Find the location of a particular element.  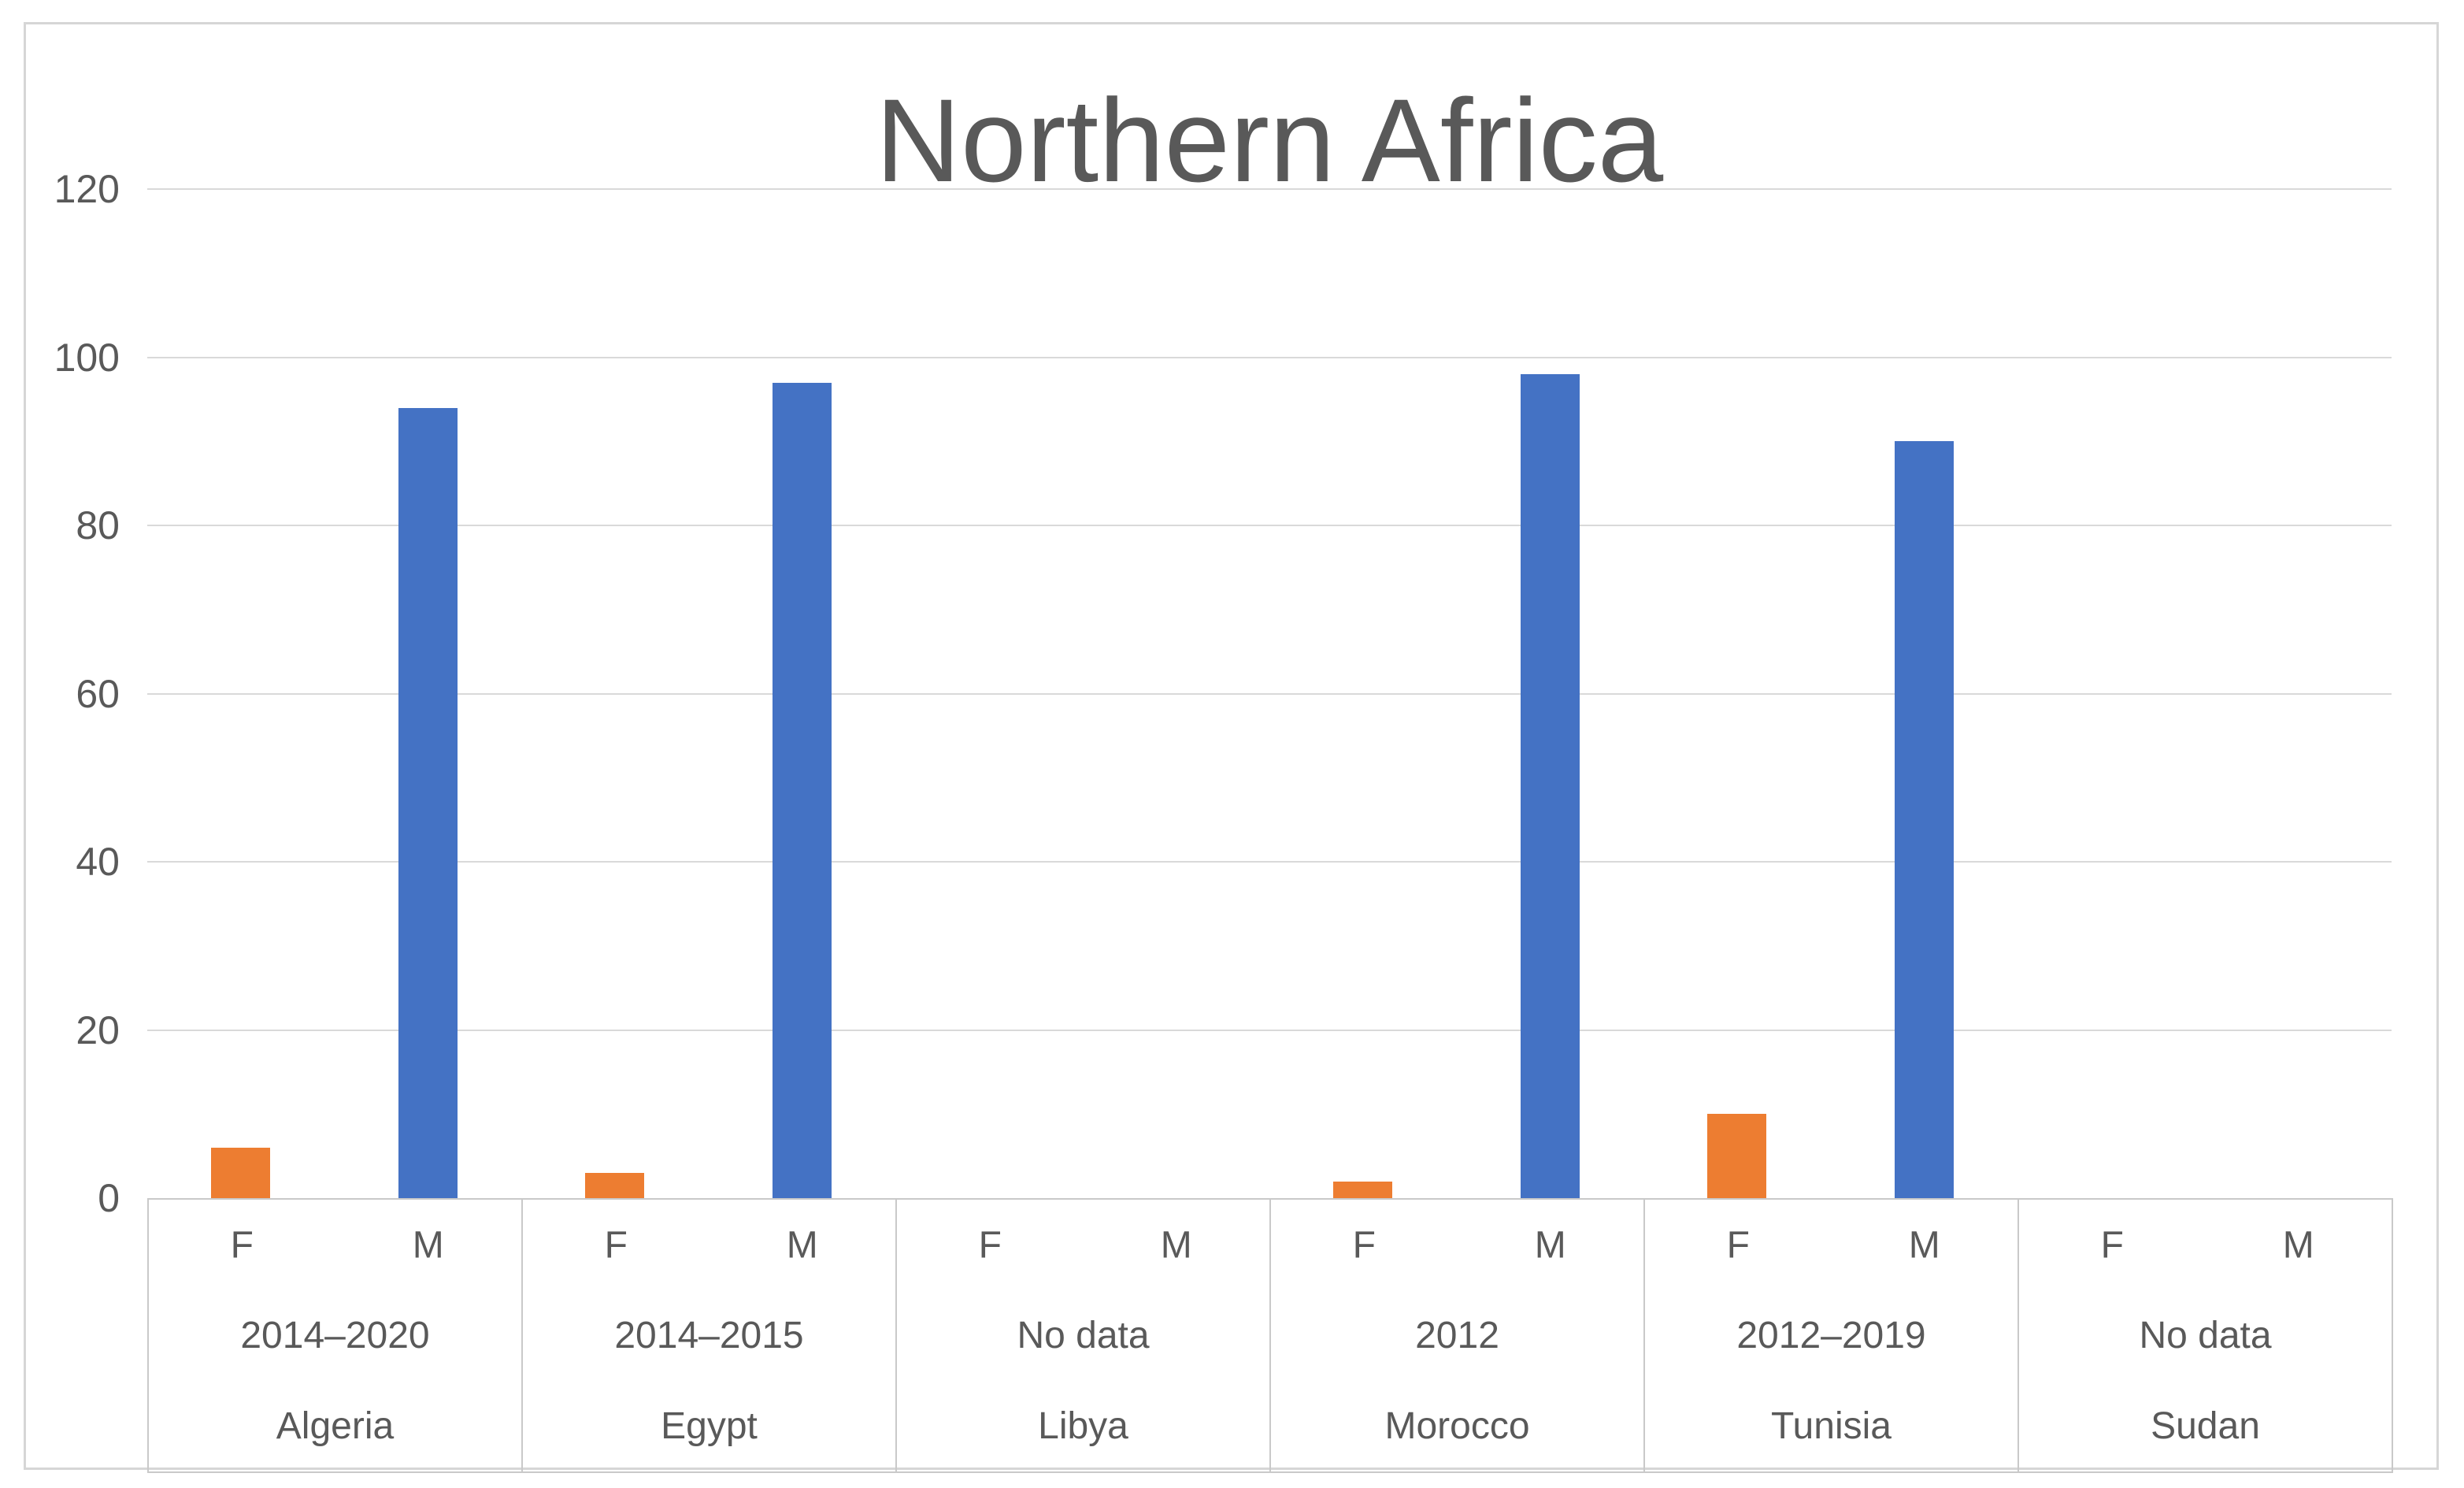

category-group-libya: F M No data Libya is located at coordinates (1084, 1335).